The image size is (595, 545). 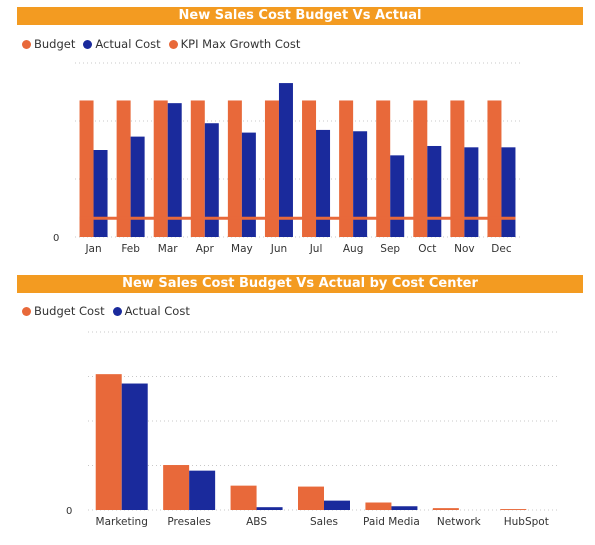 What do you see at coordinates (256, 522) in the screenshot?
I see `x-tick-label: ABS` at bounding box center [256, 522].